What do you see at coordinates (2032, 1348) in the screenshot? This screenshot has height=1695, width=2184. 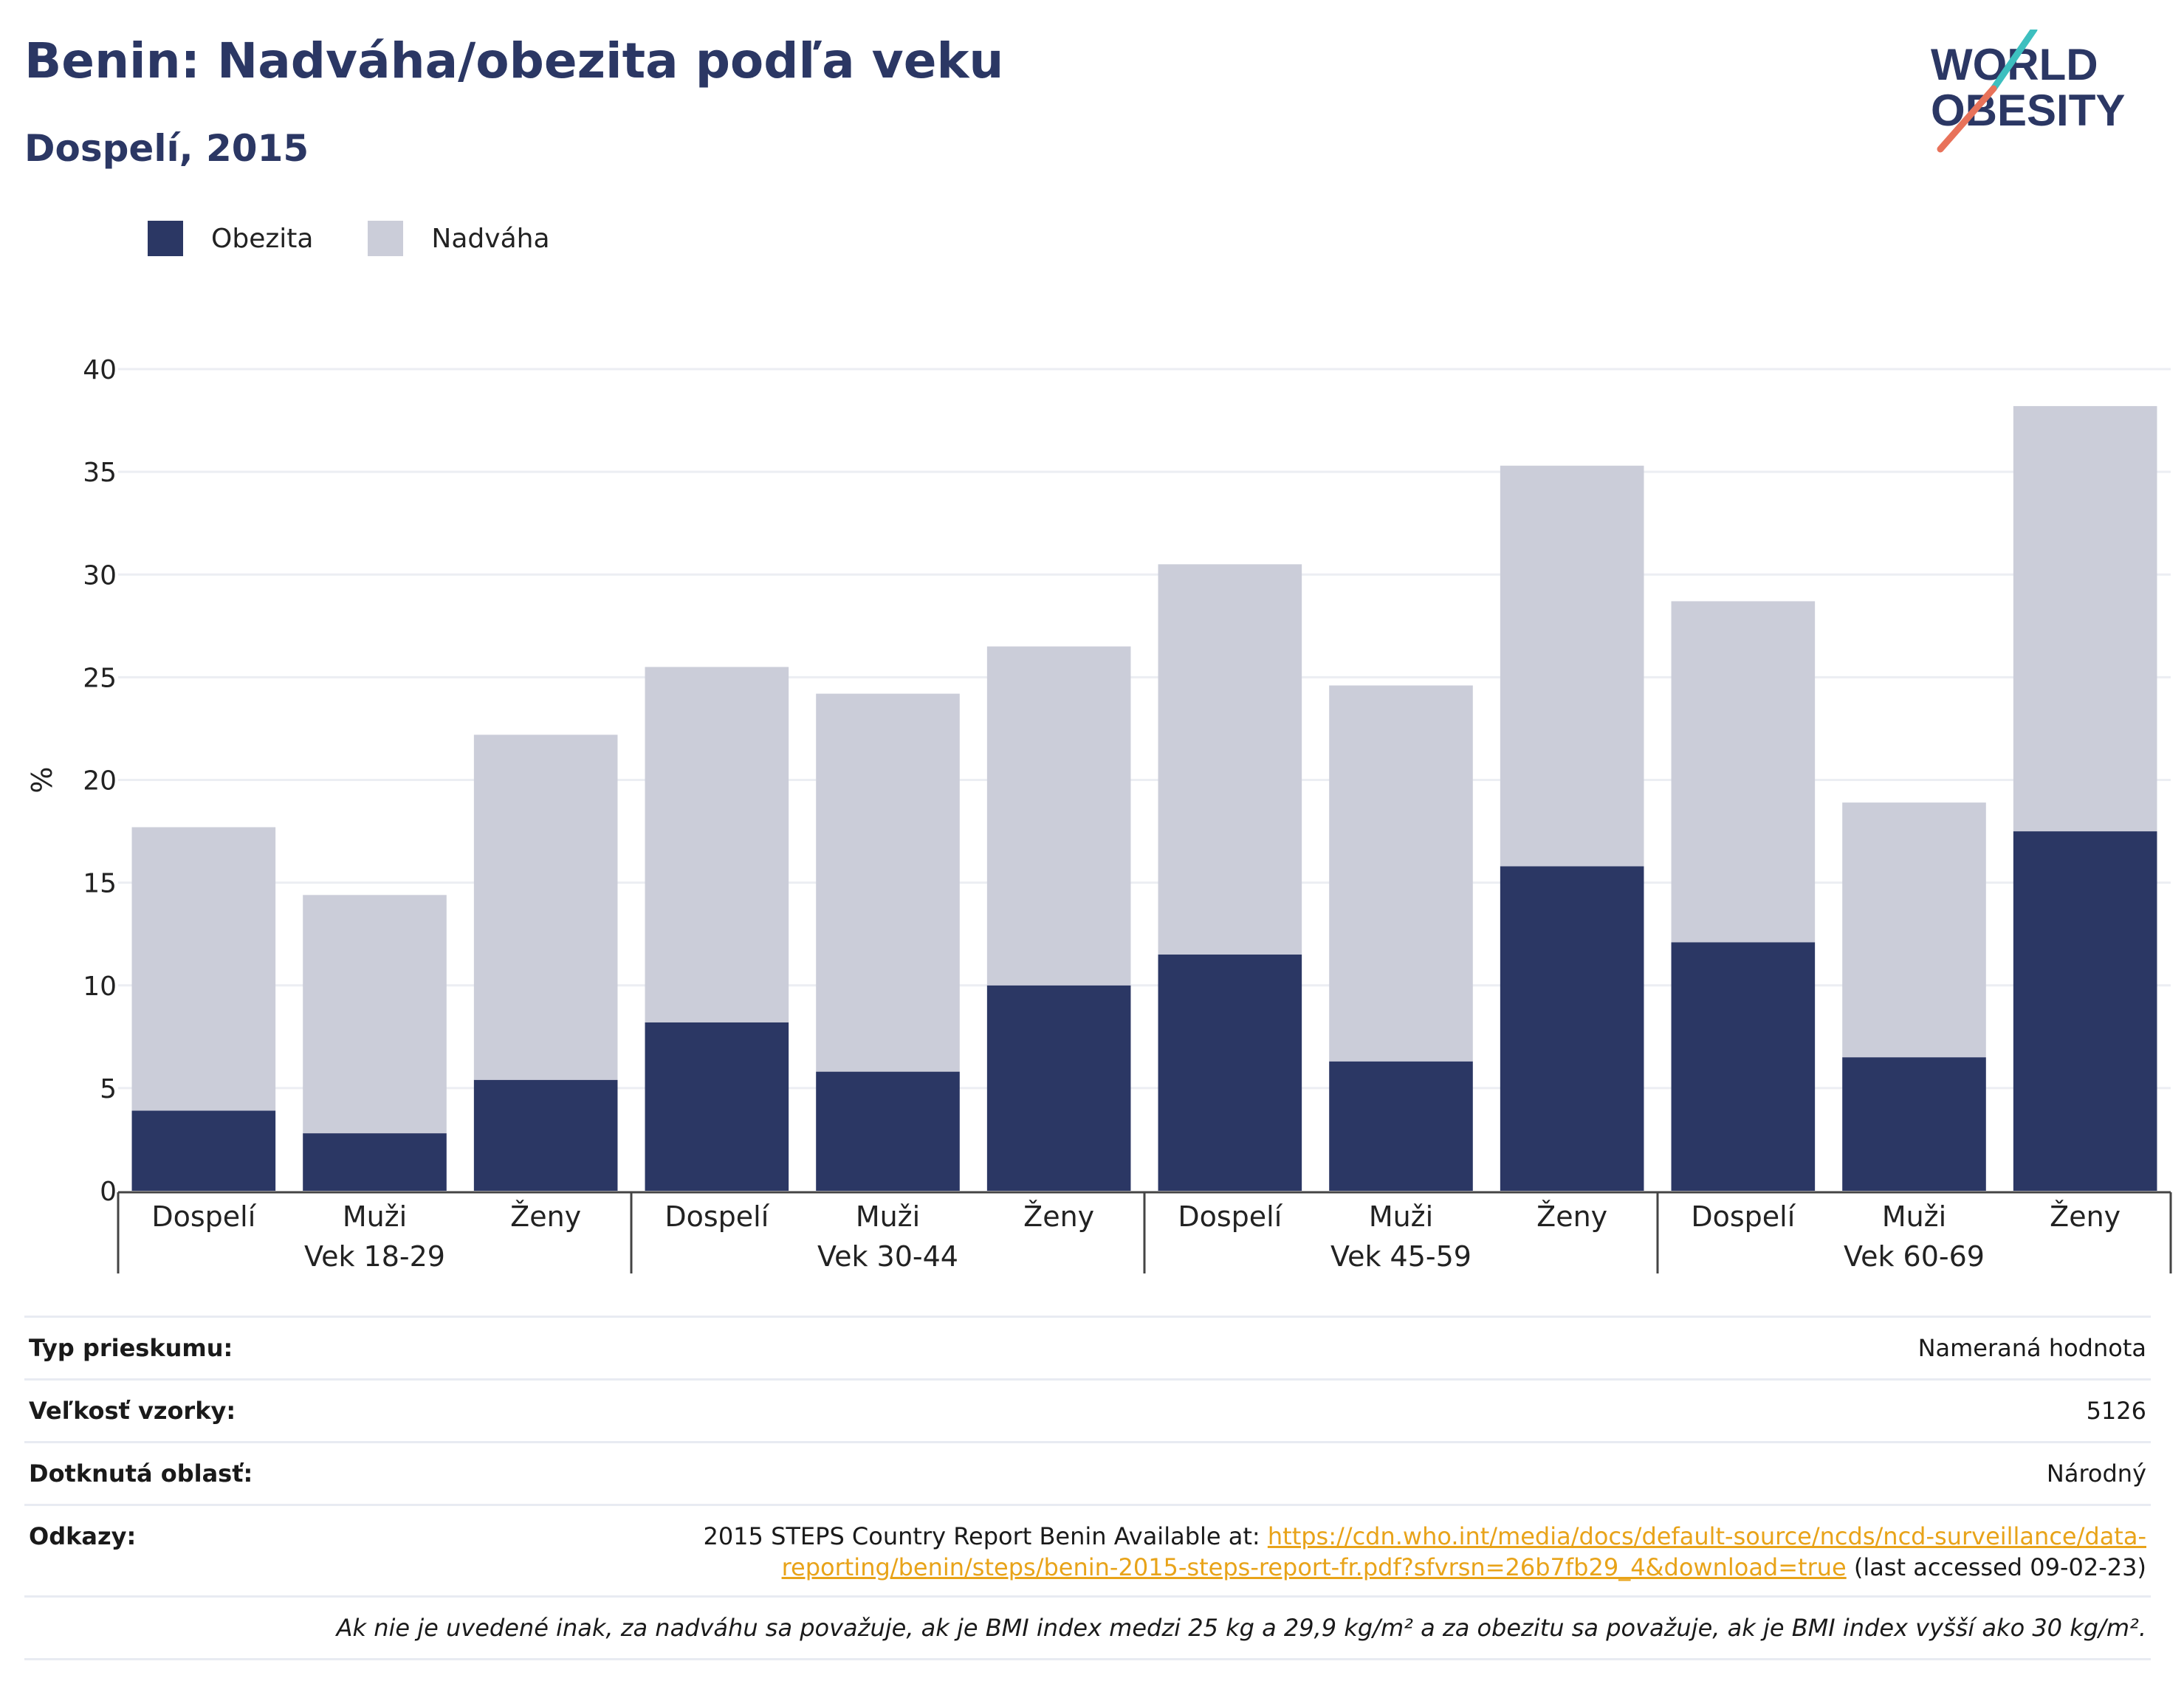 I see `info-value: Nameraná hodnota` at bounding box center [2032, 1348].